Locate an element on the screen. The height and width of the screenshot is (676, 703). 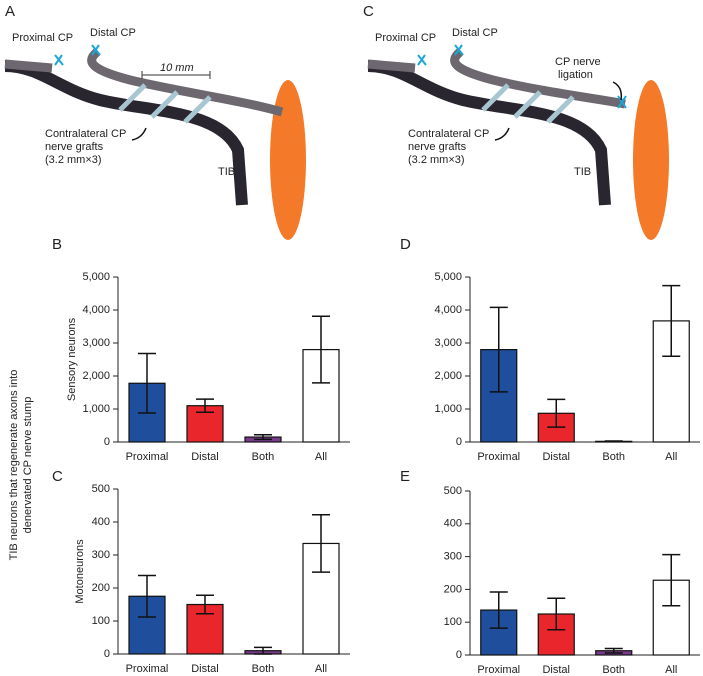
panel-label: D is located at coordinates (405, 244).